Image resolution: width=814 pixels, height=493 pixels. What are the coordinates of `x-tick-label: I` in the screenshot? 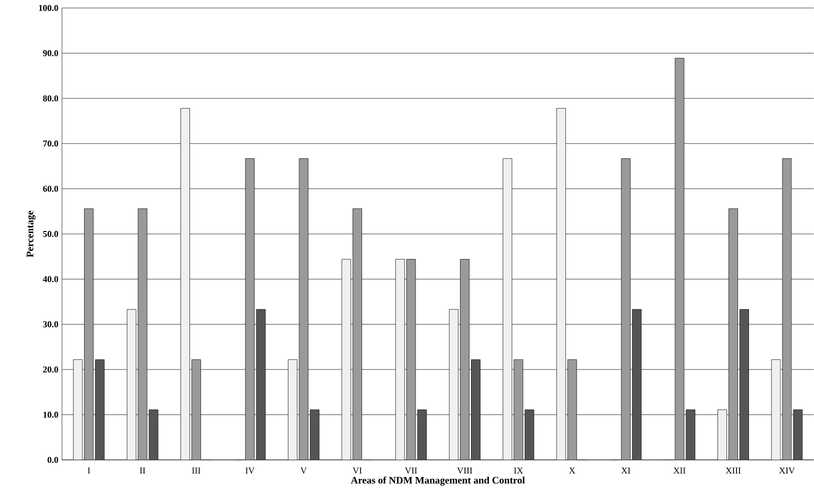 It's located at (89, 471).